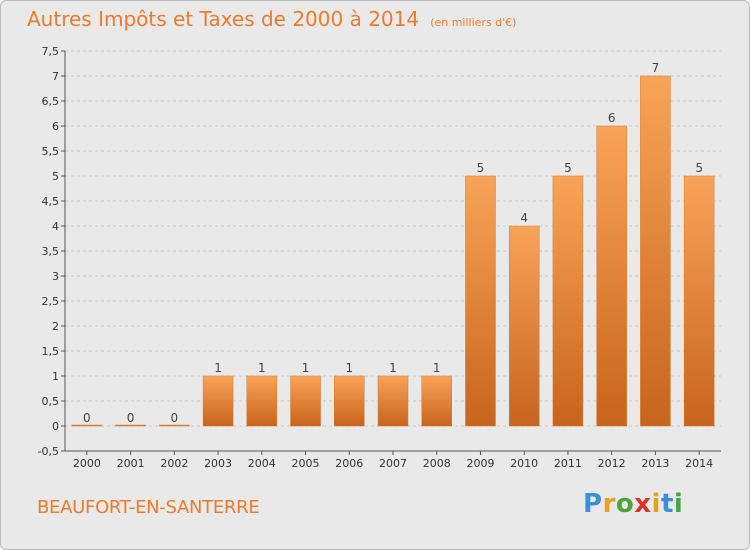 The height and width of the screenshot is (550, 750). What do you see at coordinates (262, 401) in the screenshot?
I see `bar-2004` at bounding box center [262, 401].